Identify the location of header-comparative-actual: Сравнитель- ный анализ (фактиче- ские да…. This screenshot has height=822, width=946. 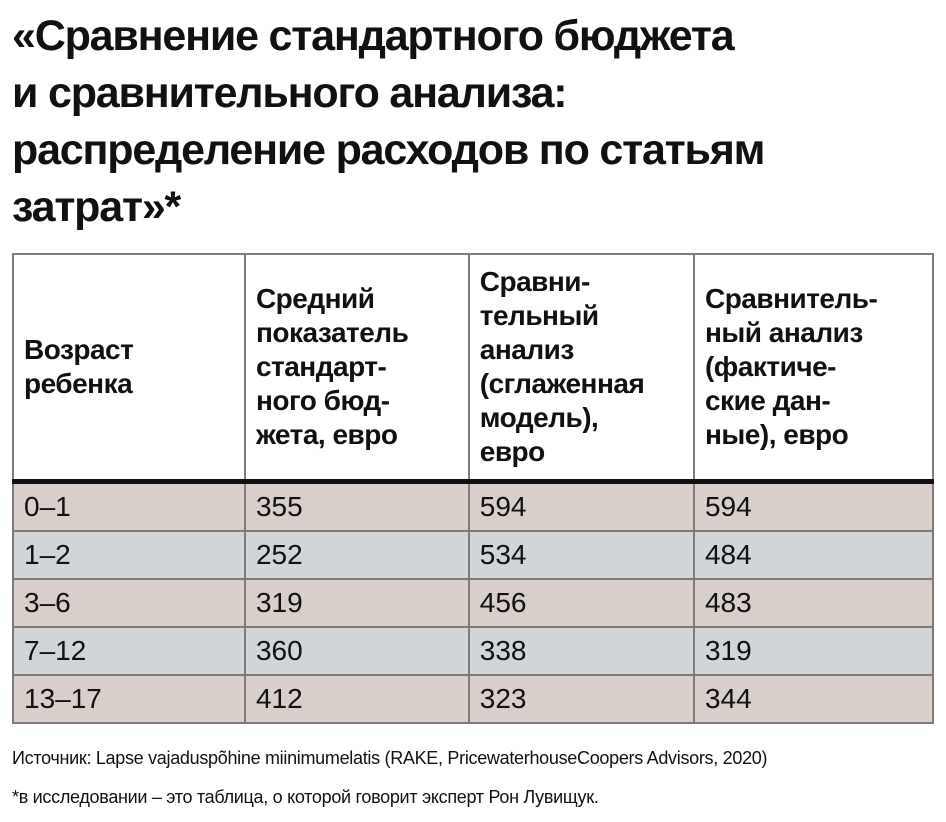
(813, 368).